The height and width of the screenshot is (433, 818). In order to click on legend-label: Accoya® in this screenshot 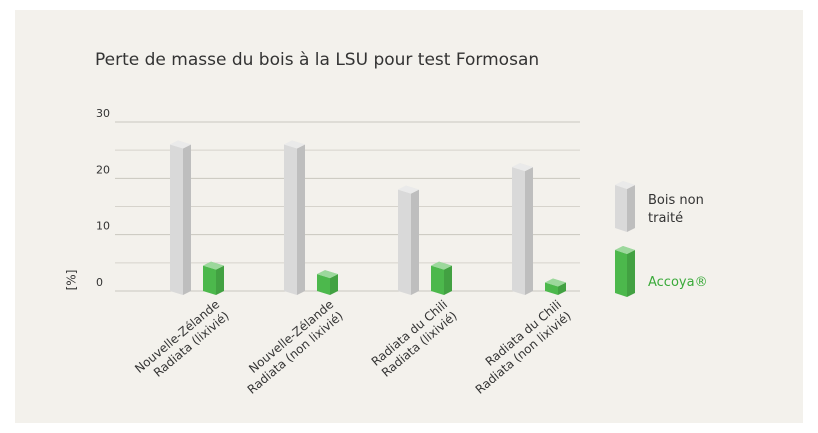, I will do `click(678, 282)`.